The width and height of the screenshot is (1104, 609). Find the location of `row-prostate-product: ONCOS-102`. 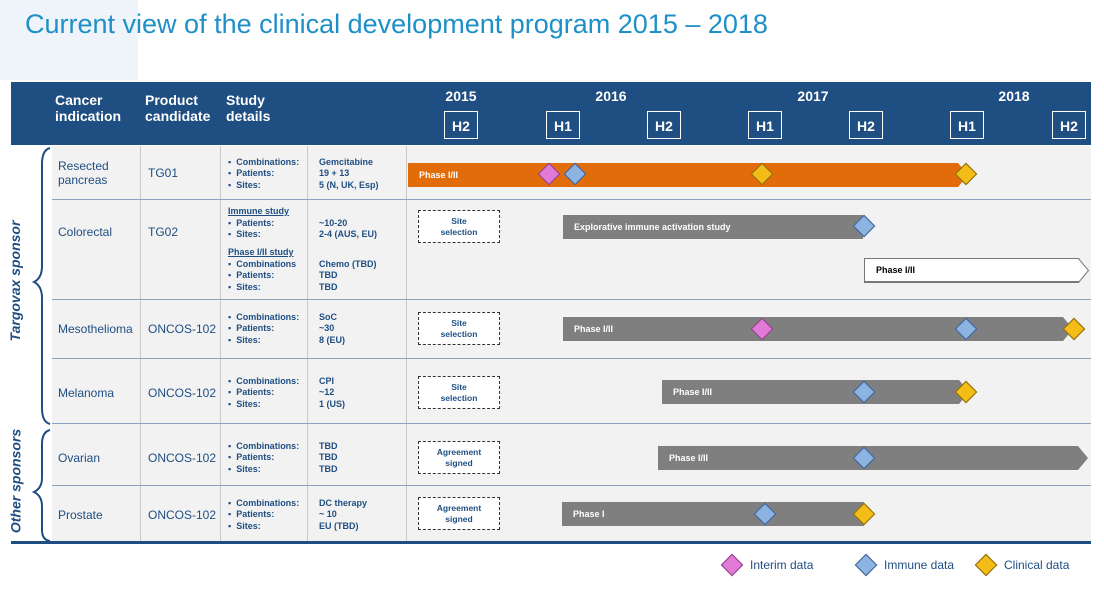

row-prostate-product: ONCOS-102 is located at coordinates (182, 515).